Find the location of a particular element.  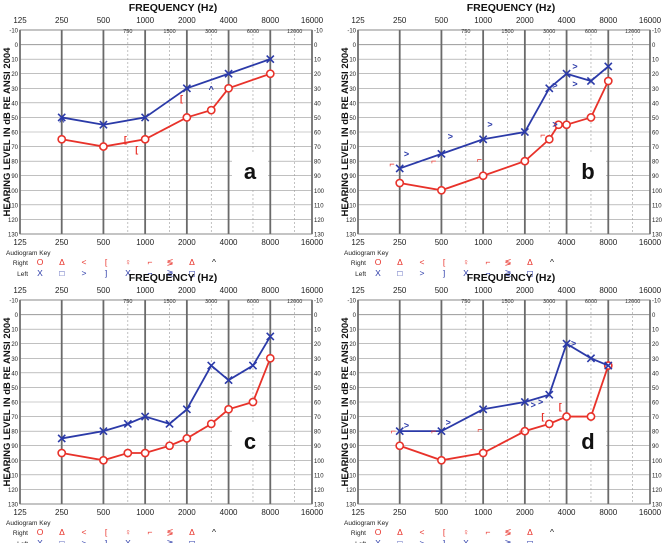

bottom-freq-label: 4000 is located at coordinates (567, 242).